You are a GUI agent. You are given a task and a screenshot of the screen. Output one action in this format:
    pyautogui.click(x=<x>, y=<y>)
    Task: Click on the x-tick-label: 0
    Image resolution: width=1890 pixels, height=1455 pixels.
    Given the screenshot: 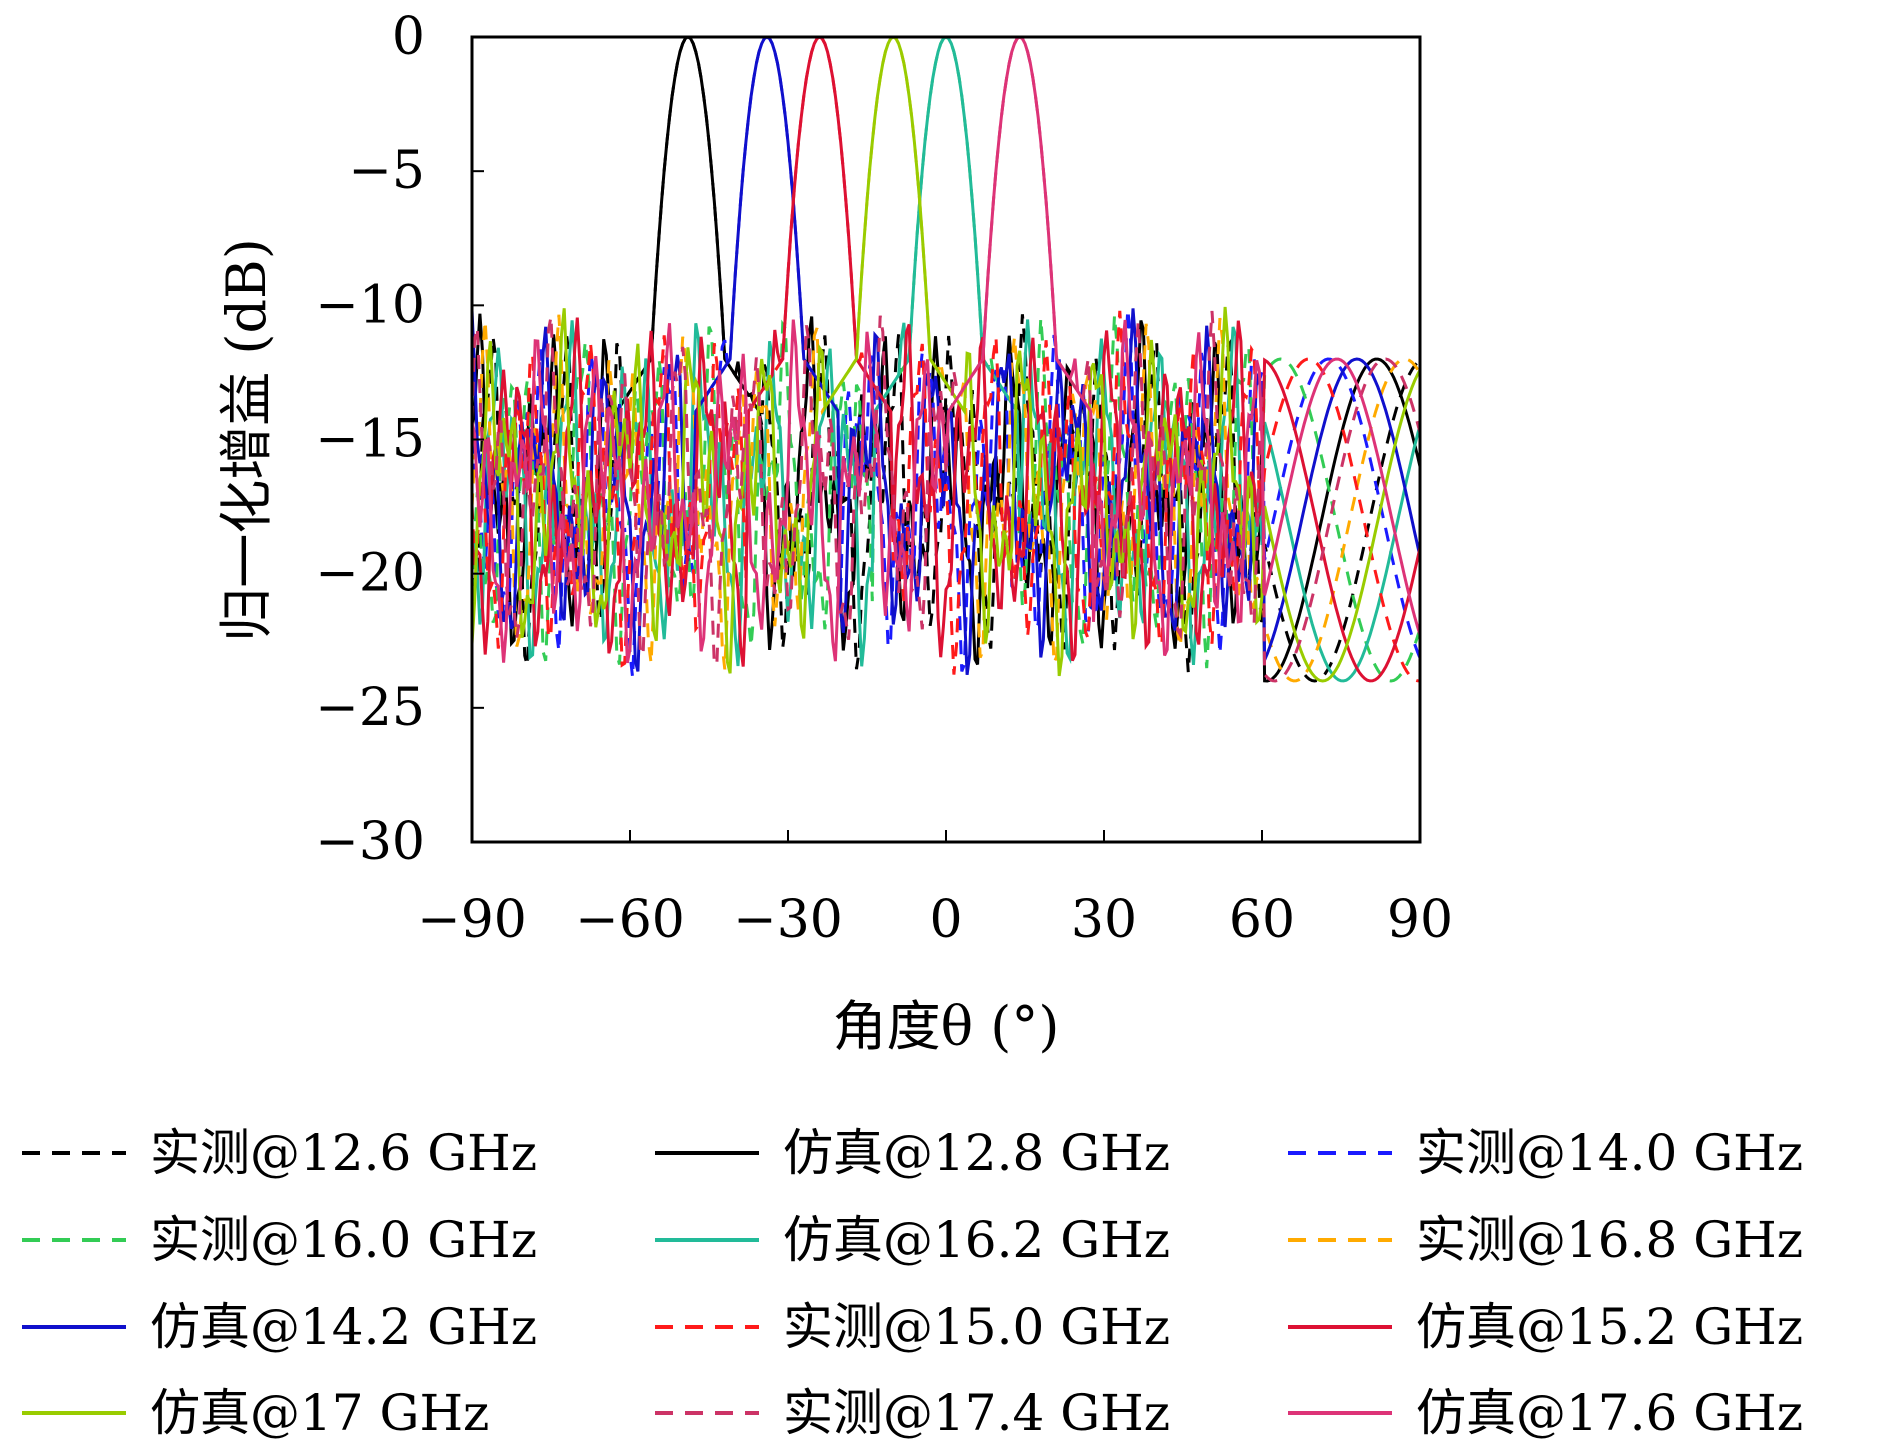 What is the action you would take?
    pyautogui.click(x=945, y=920)
    